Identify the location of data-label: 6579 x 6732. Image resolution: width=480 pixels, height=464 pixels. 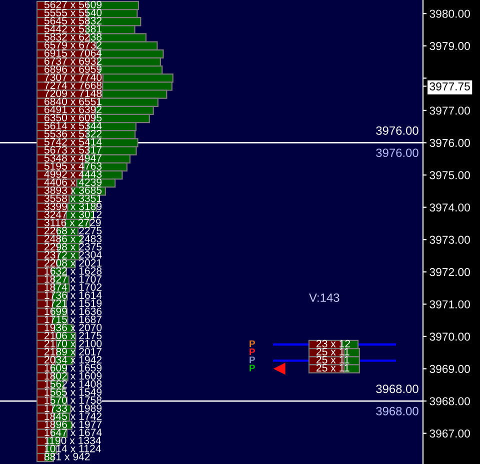
(73, 45).